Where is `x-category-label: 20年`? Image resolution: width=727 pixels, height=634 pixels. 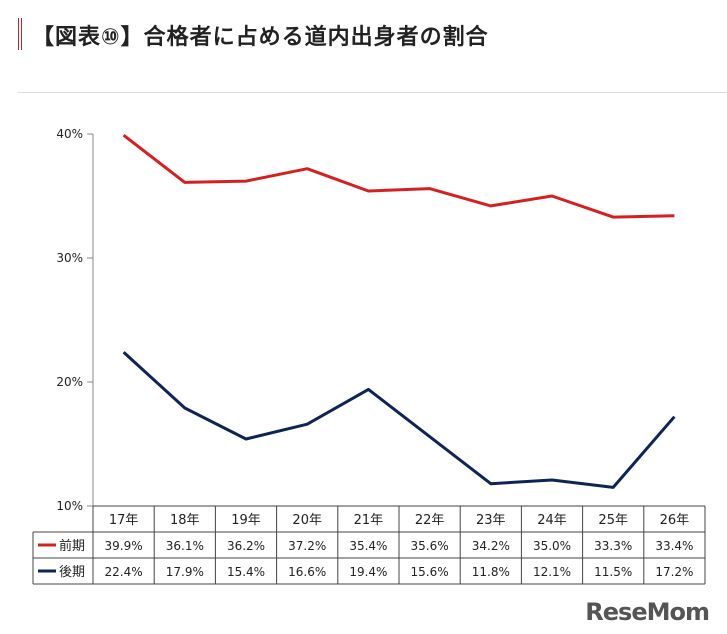
x-category-label: 20年 is located at coordinates (307, 520).